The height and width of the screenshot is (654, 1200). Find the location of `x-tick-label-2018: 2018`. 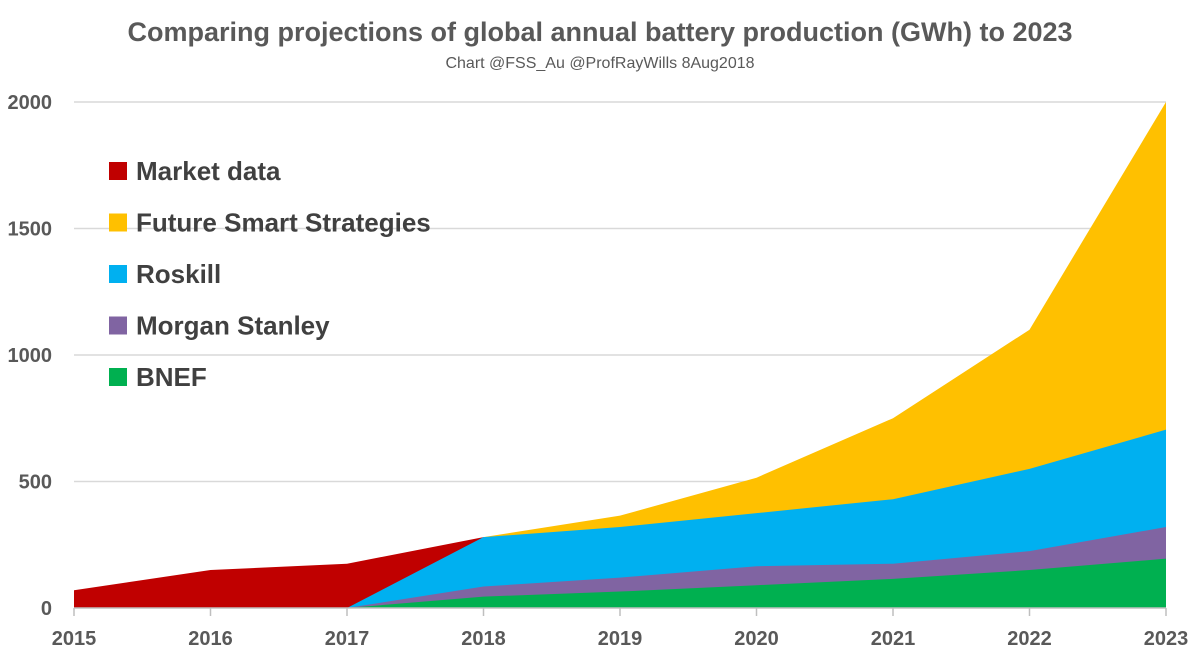

x-tick-label-2018: 2018 is located at coordinates (483, 639).